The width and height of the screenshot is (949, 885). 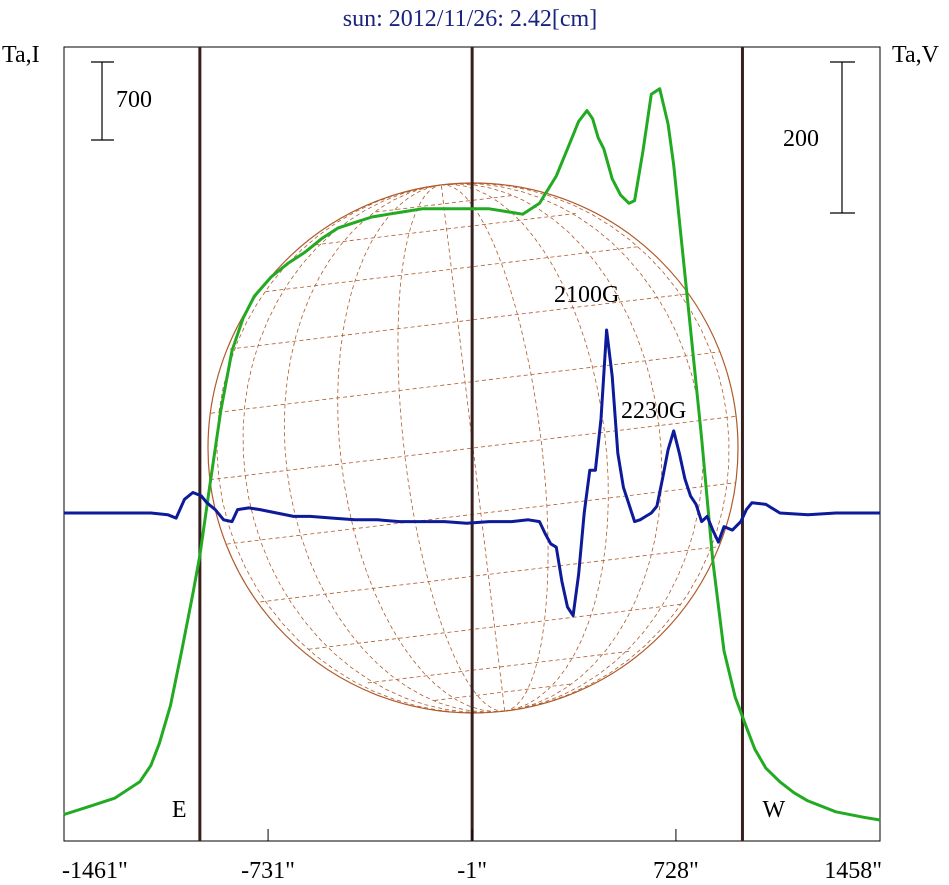 I want to click on right-axis-label: Ta,V, so click(x=916, y=55).